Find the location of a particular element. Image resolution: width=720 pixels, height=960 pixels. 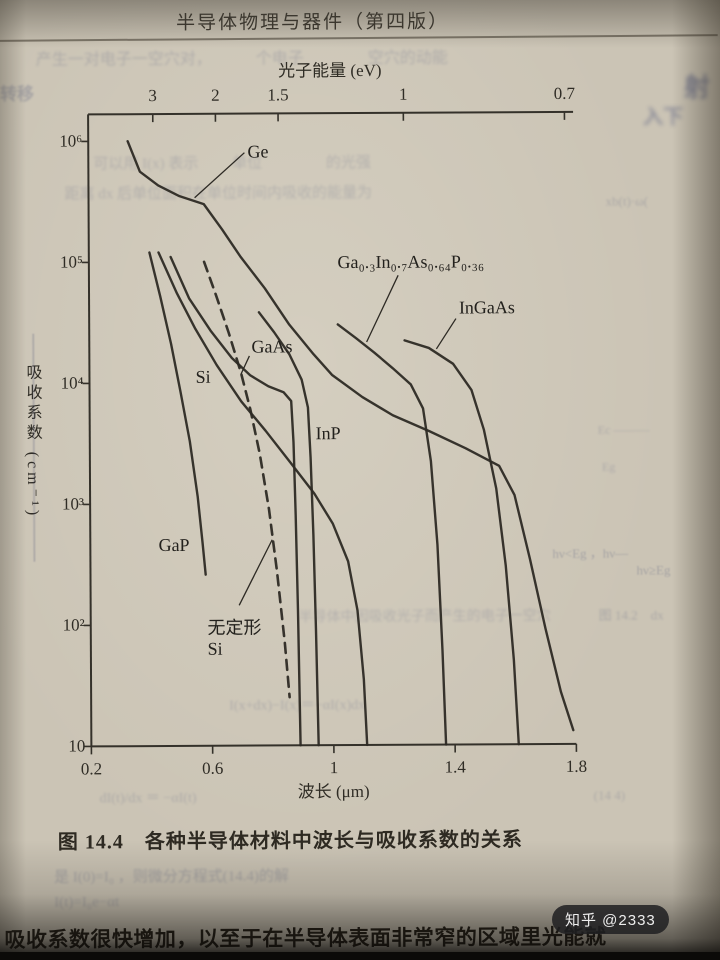

watermark-text: 知乎 @2333 is located at coordinates (610, 920).